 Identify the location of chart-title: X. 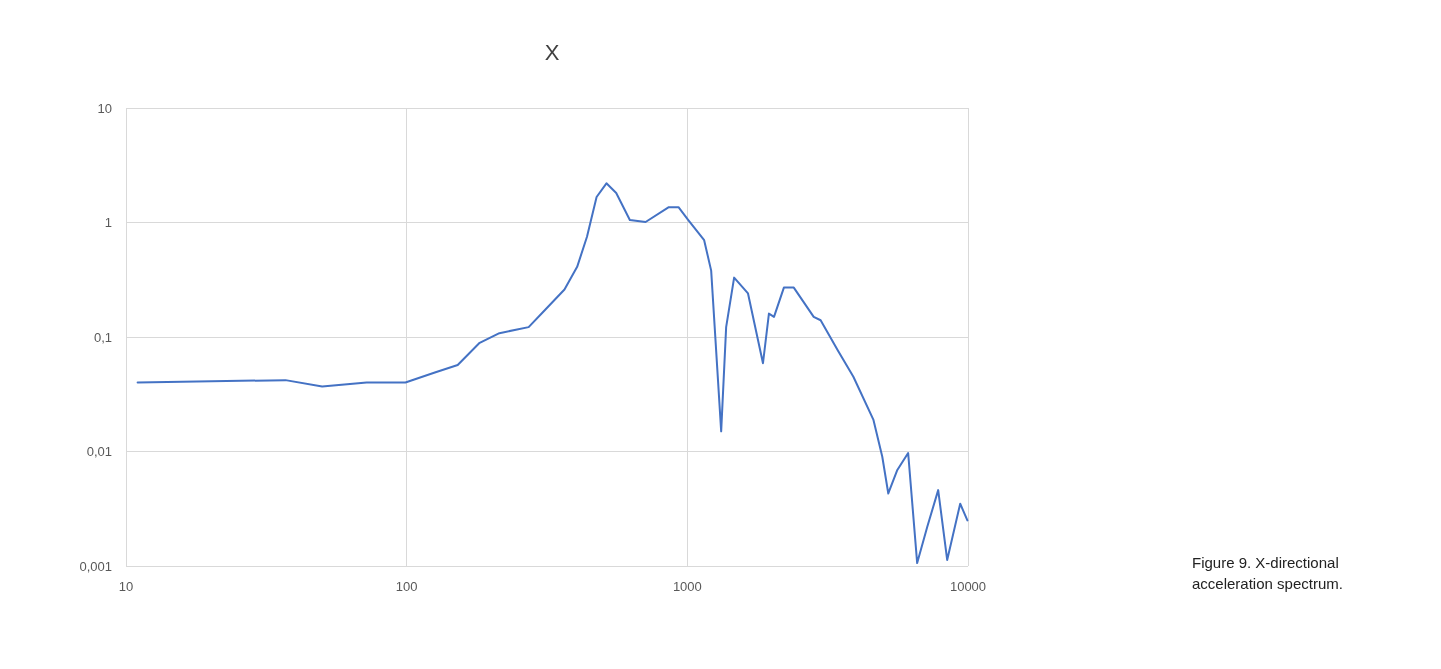
(552, 52).